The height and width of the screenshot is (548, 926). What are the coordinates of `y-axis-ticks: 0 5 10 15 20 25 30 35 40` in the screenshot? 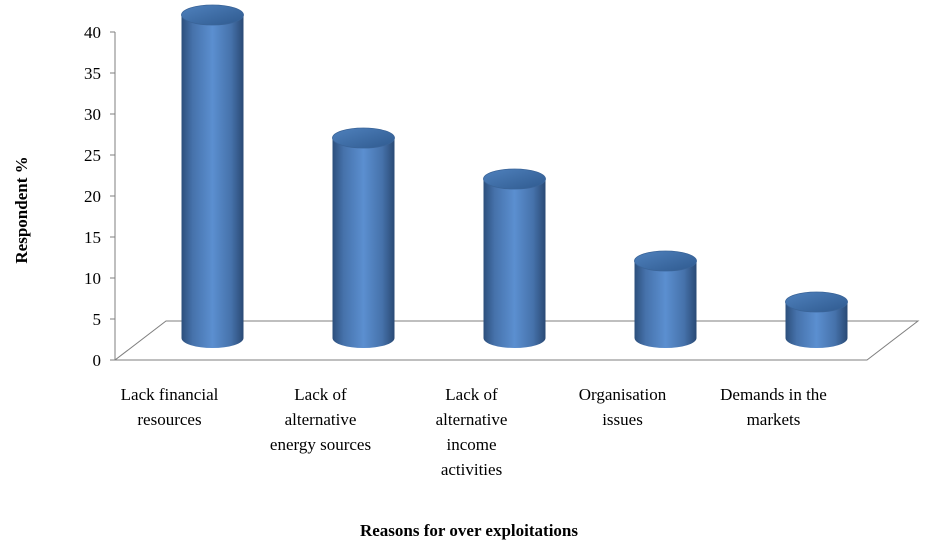 It's located at (99, 196).